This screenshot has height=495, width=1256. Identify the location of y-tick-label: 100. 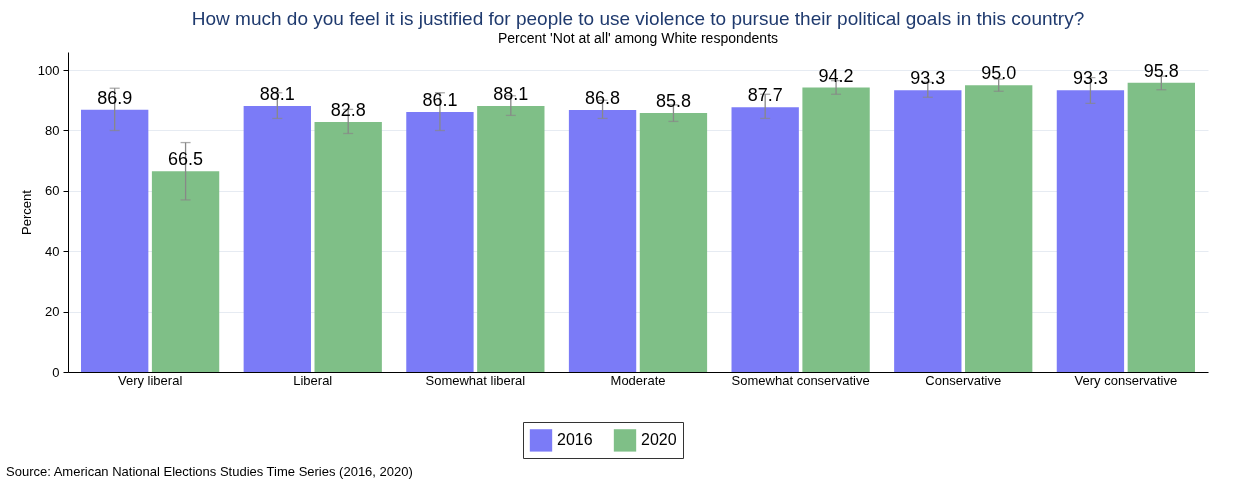
(48, 70).